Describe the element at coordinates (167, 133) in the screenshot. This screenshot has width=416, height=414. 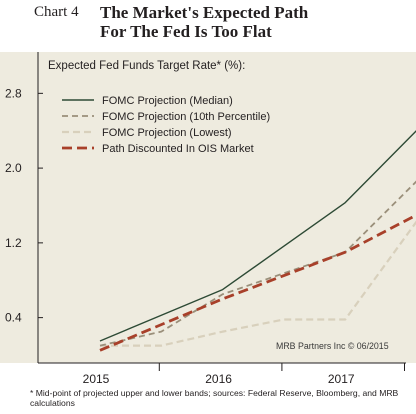
I see `legend-label: FOMC Projection (Lowest)` at that location.